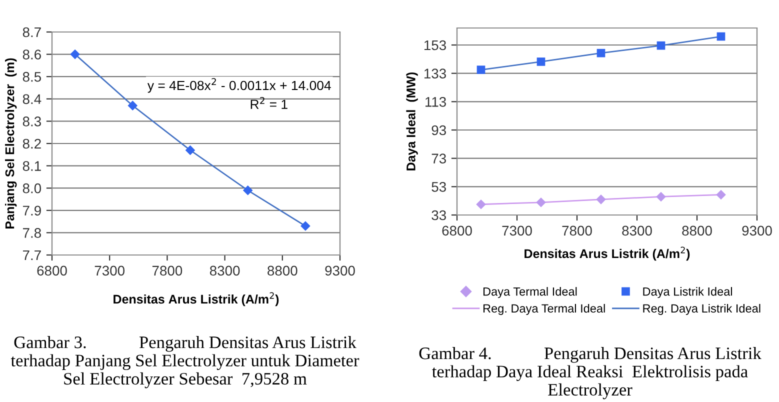  What do you see at coordinates (687, 292) in the screenshot?
I see `legend-label: Daya Listrik Ideal` at bounding box center [687, 292].